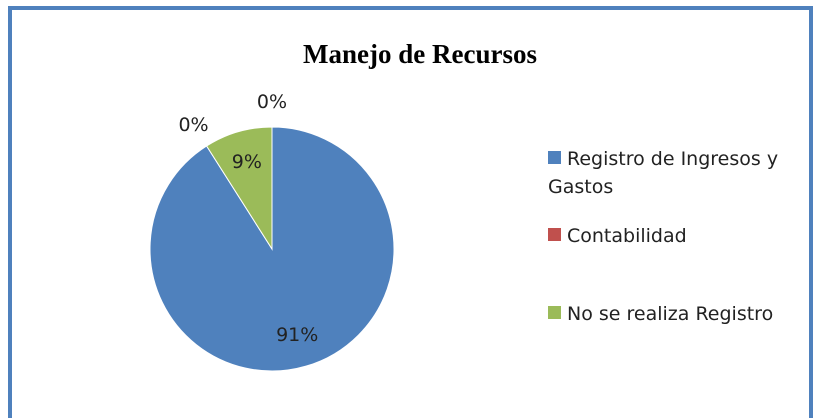 The width and height of the screenshot is (818, 418). I want to click on legend-item: Contabilidad, so click(679, 236).